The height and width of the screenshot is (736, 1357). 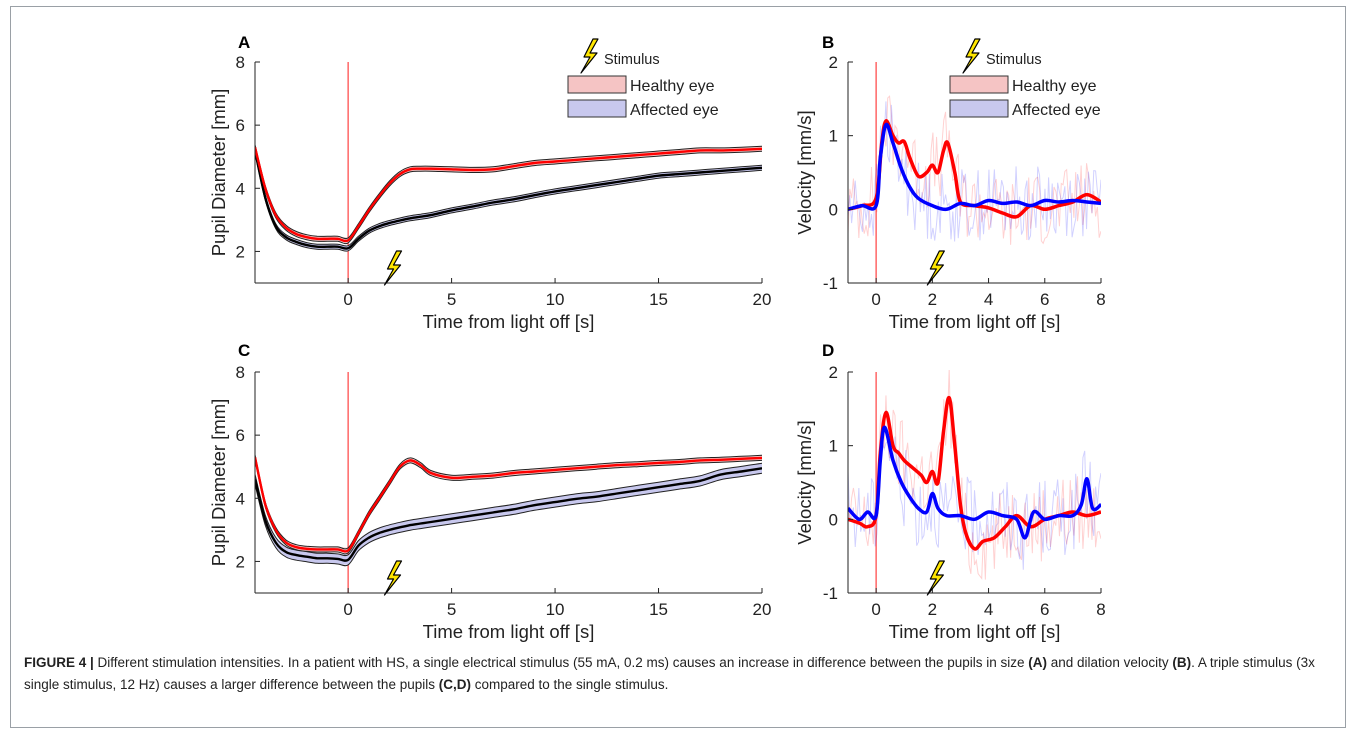 I want to click on panel-a-band-upper-healthy, so click(x=508, y=192).